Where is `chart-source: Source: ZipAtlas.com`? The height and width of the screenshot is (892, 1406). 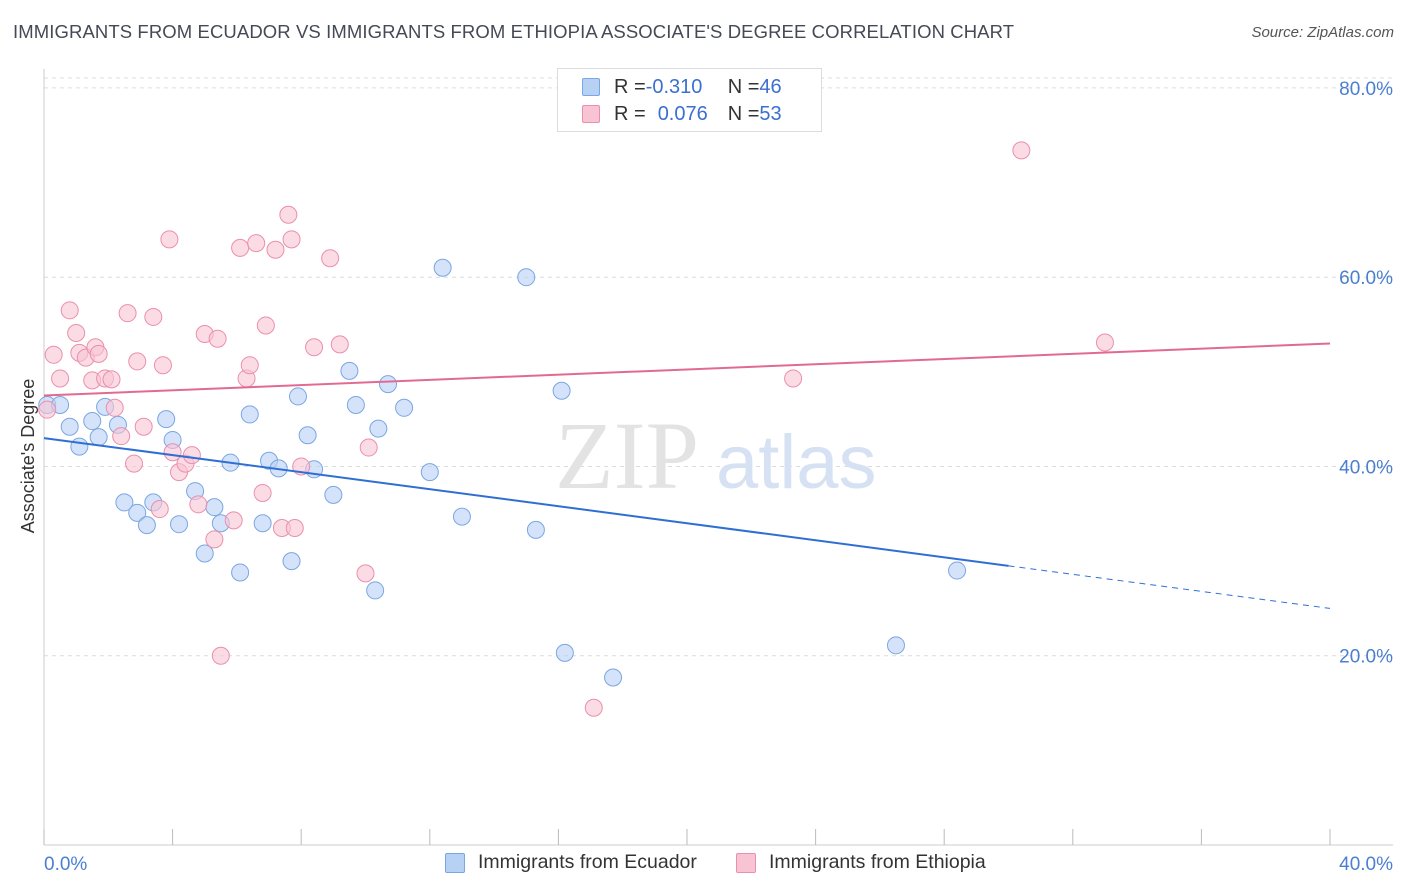 chart-source: Source: ZipAtlas.com is located at coordinates (1322, 32).